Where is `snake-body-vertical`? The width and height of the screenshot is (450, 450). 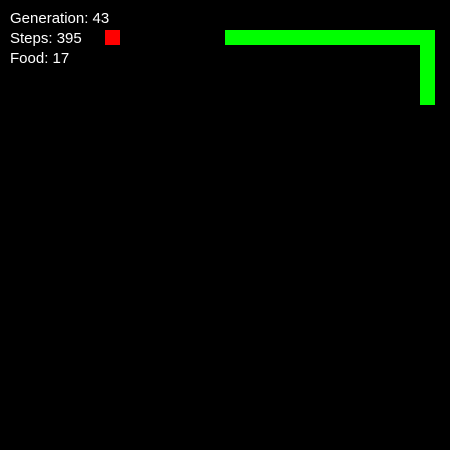 snake-body-vertical is located at coordinates (427, 67).